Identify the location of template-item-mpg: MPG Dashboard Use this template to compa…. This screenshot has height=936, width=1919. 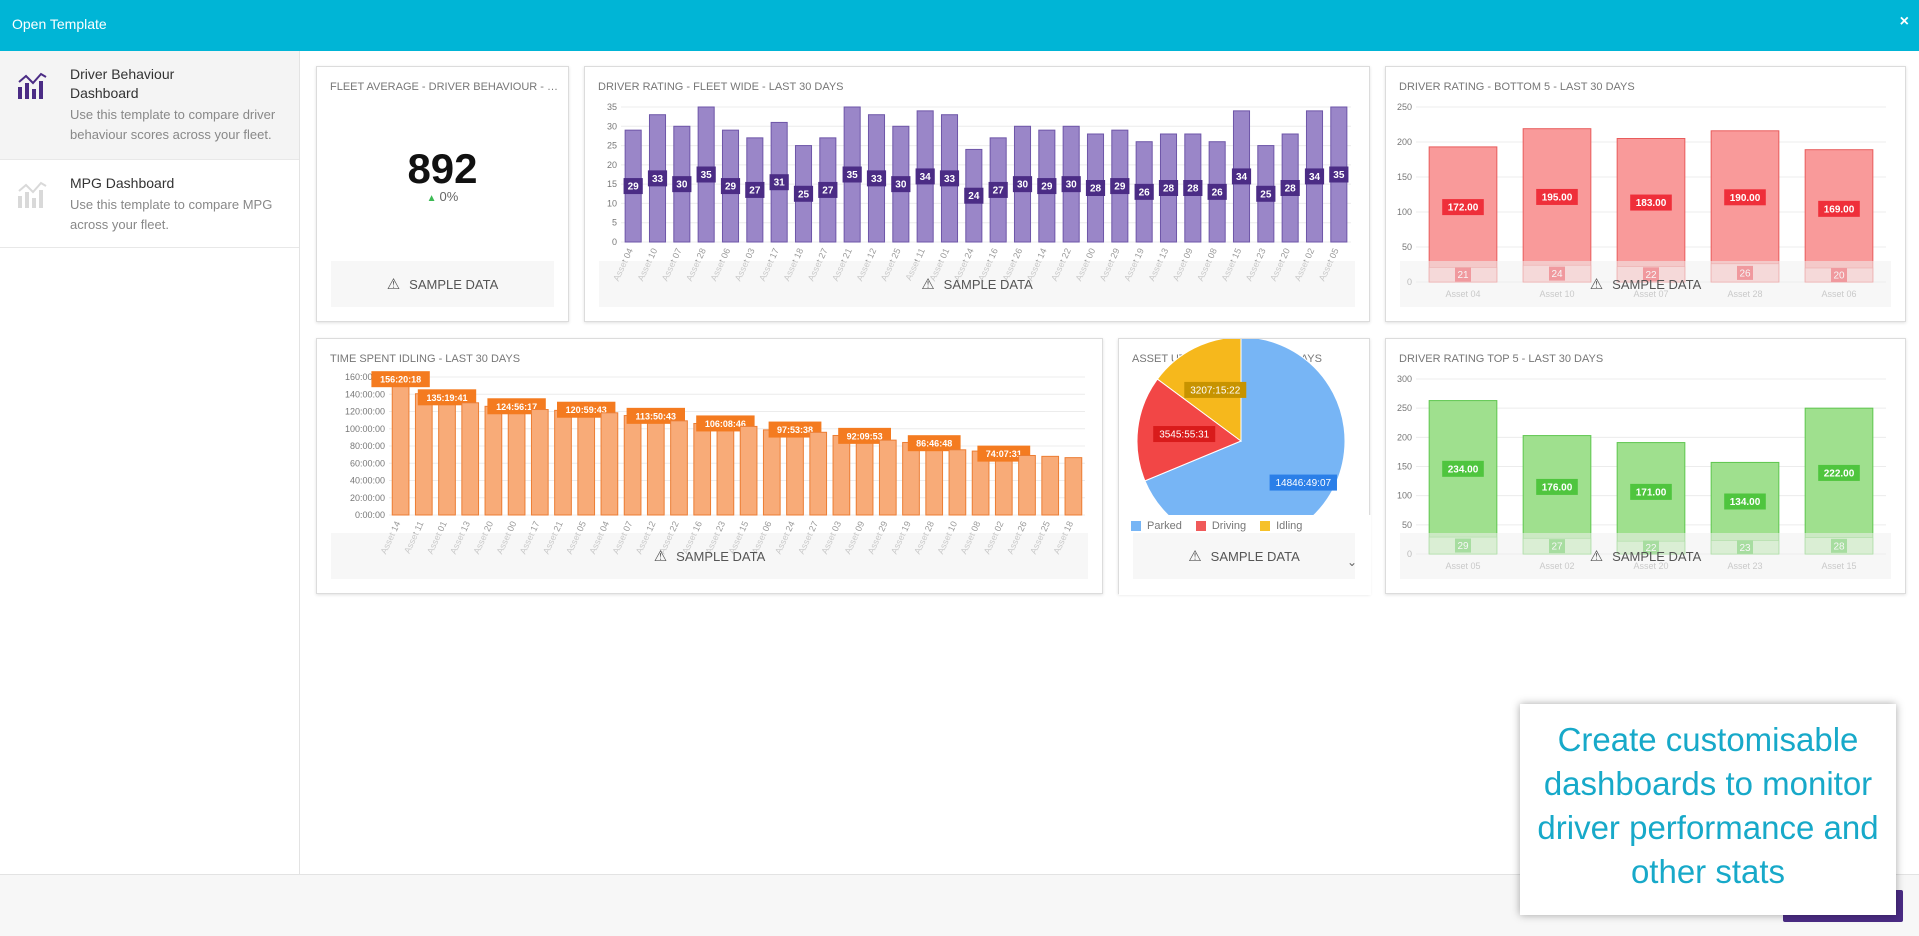
(149, 204).